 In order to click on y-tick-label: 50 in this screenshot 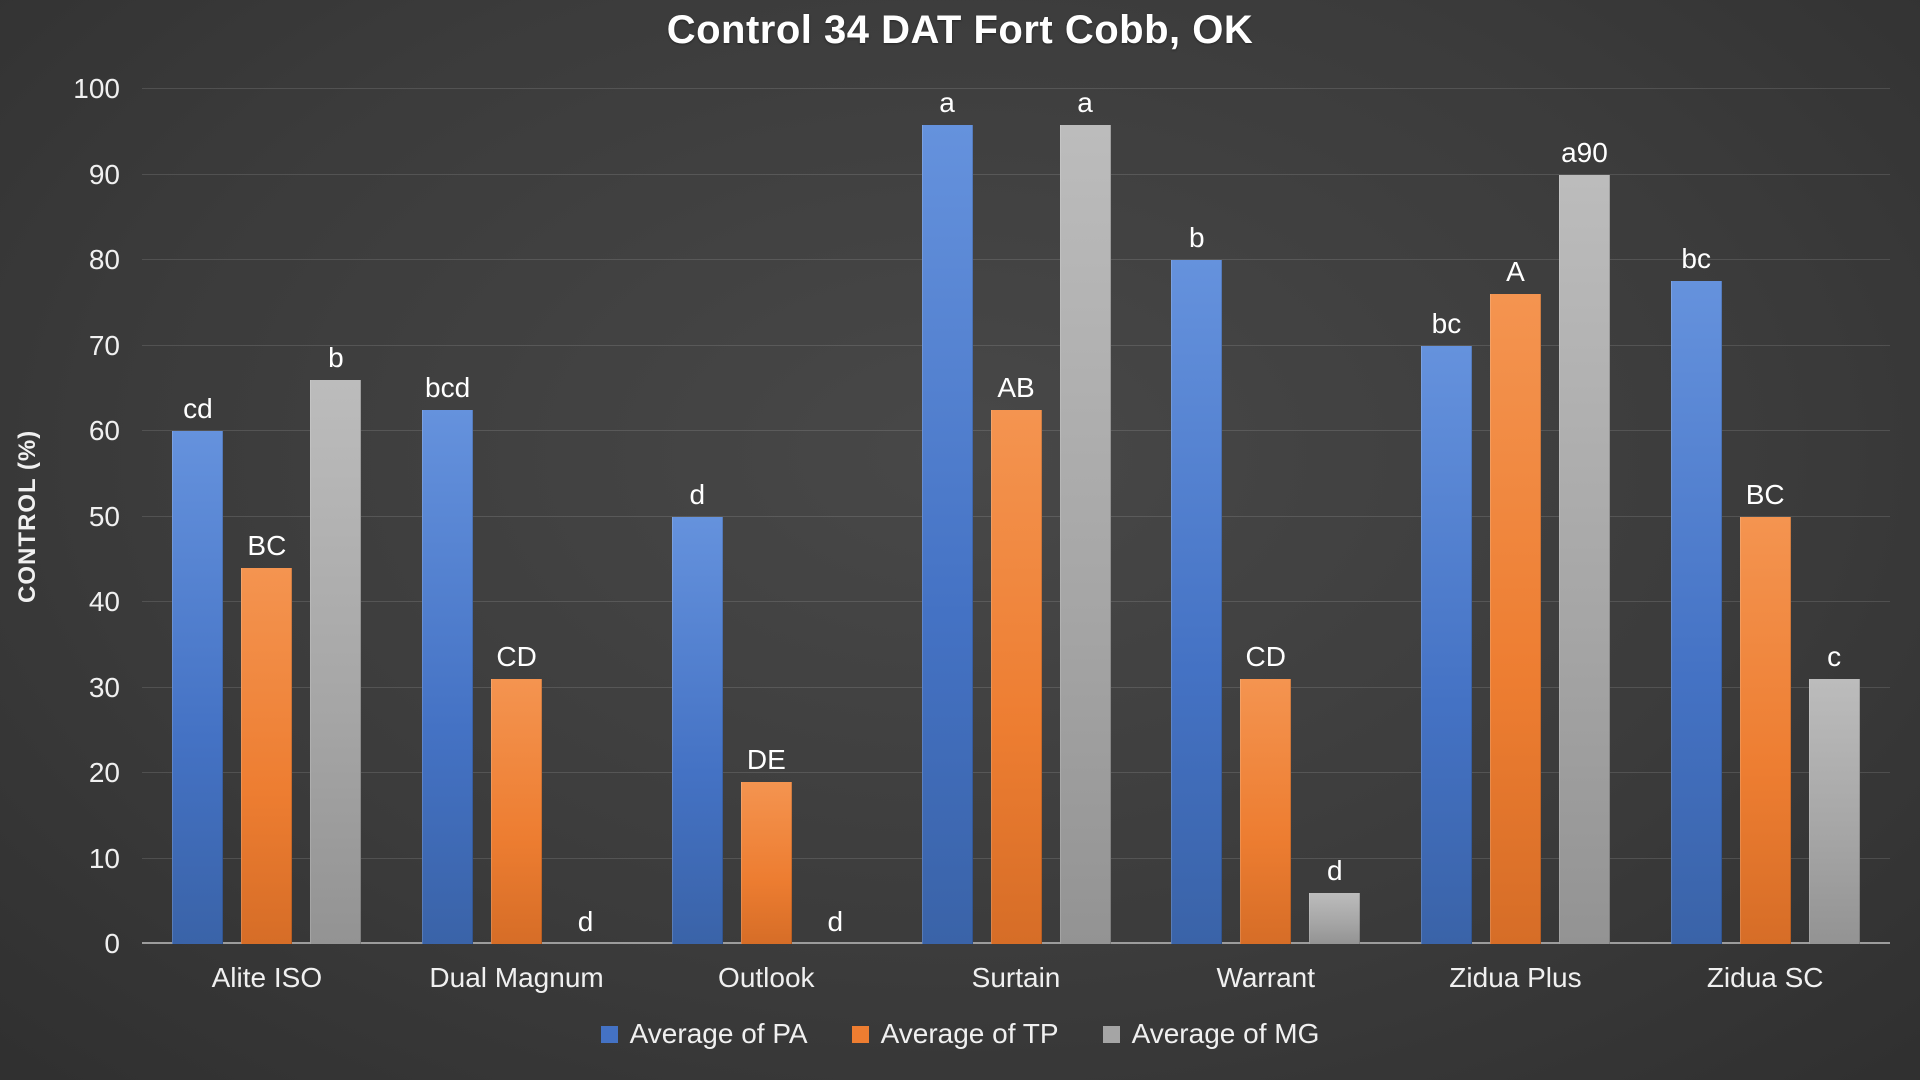, I will do `click(104, 516)`.